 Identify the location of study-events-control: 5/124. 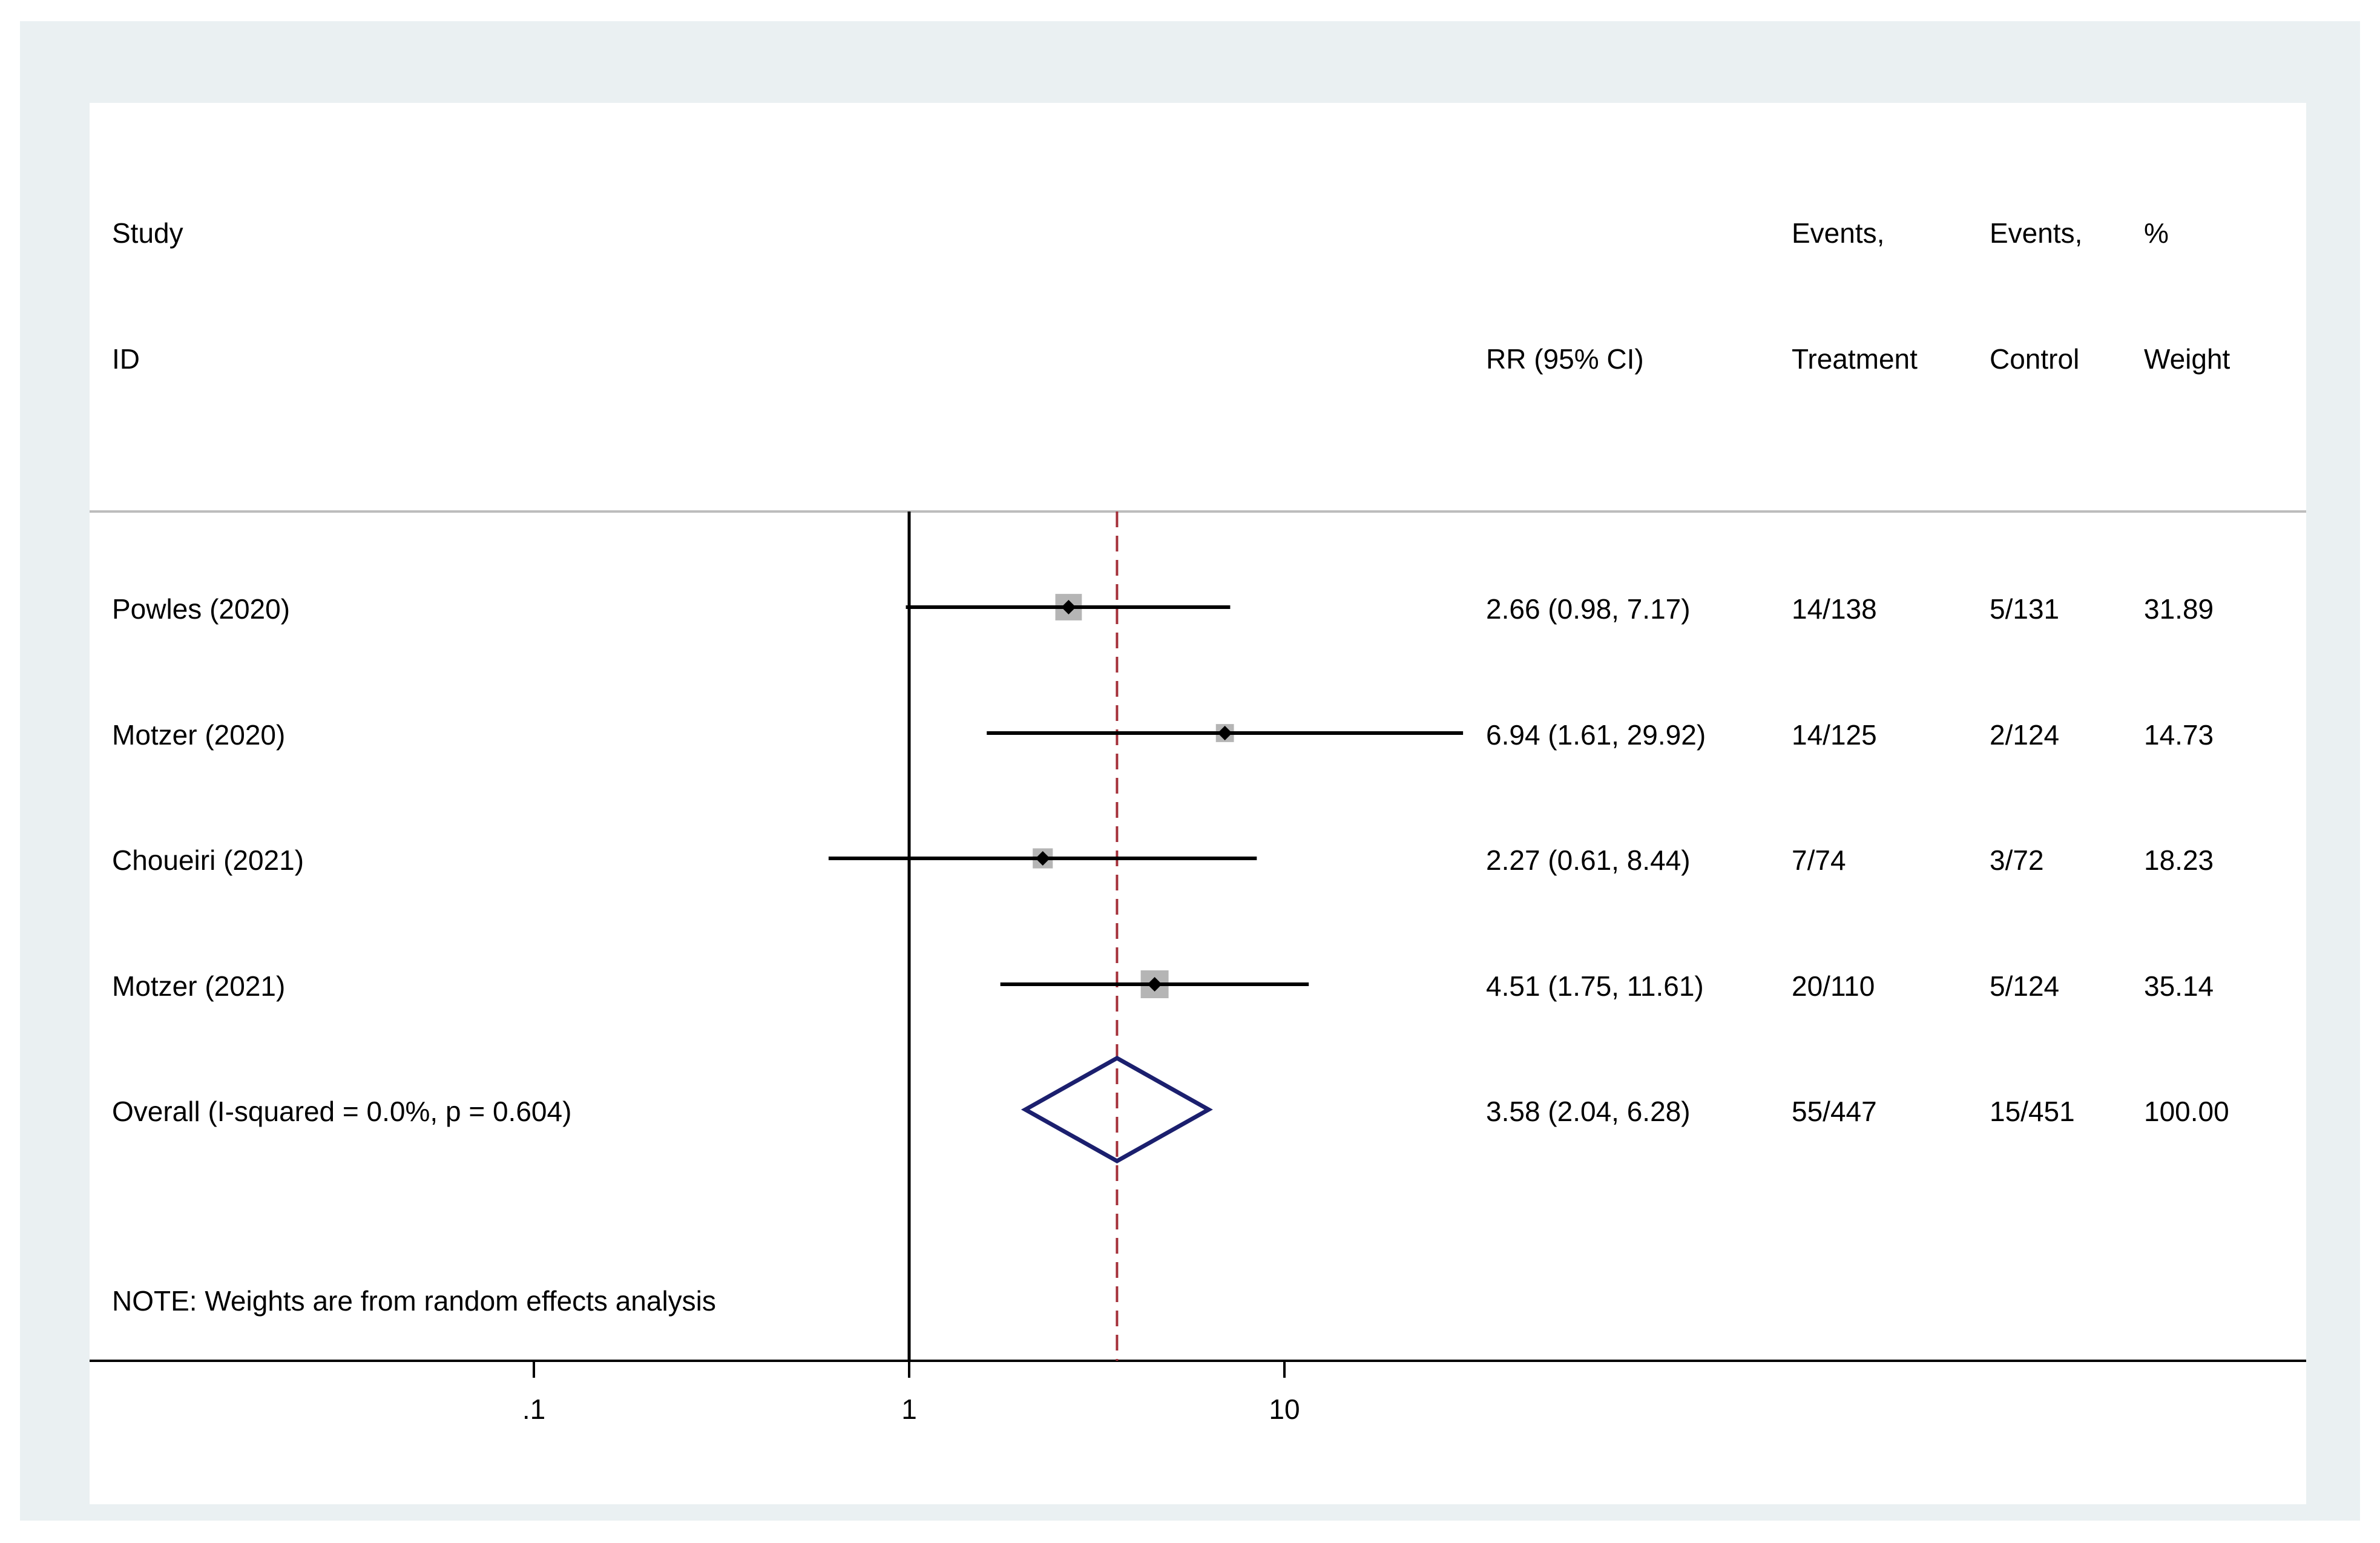
(2025, 986).